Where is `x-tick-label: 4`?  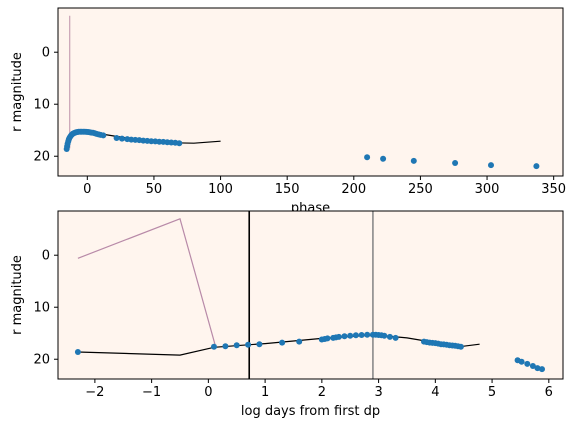 x-tick-label: 4 is located at coordinates (435, 392).